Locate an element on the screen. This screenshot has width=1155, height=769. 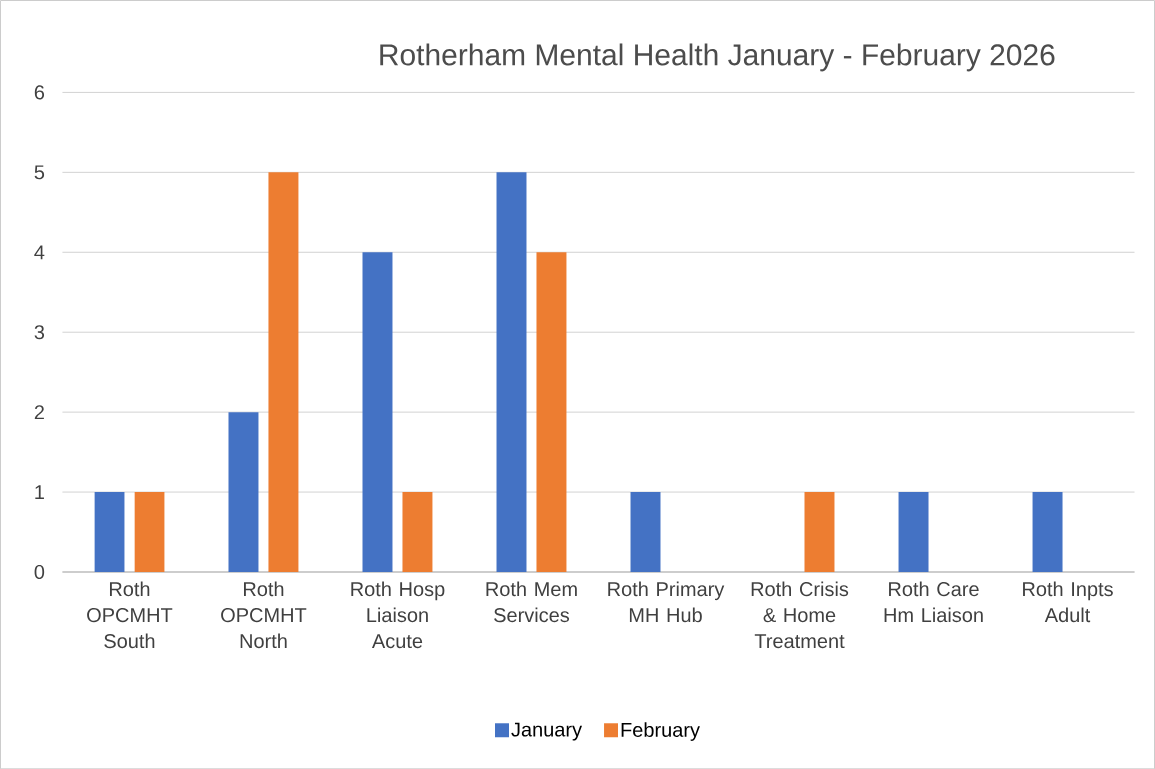
legend-label: January is located at coordinates (547, 731).